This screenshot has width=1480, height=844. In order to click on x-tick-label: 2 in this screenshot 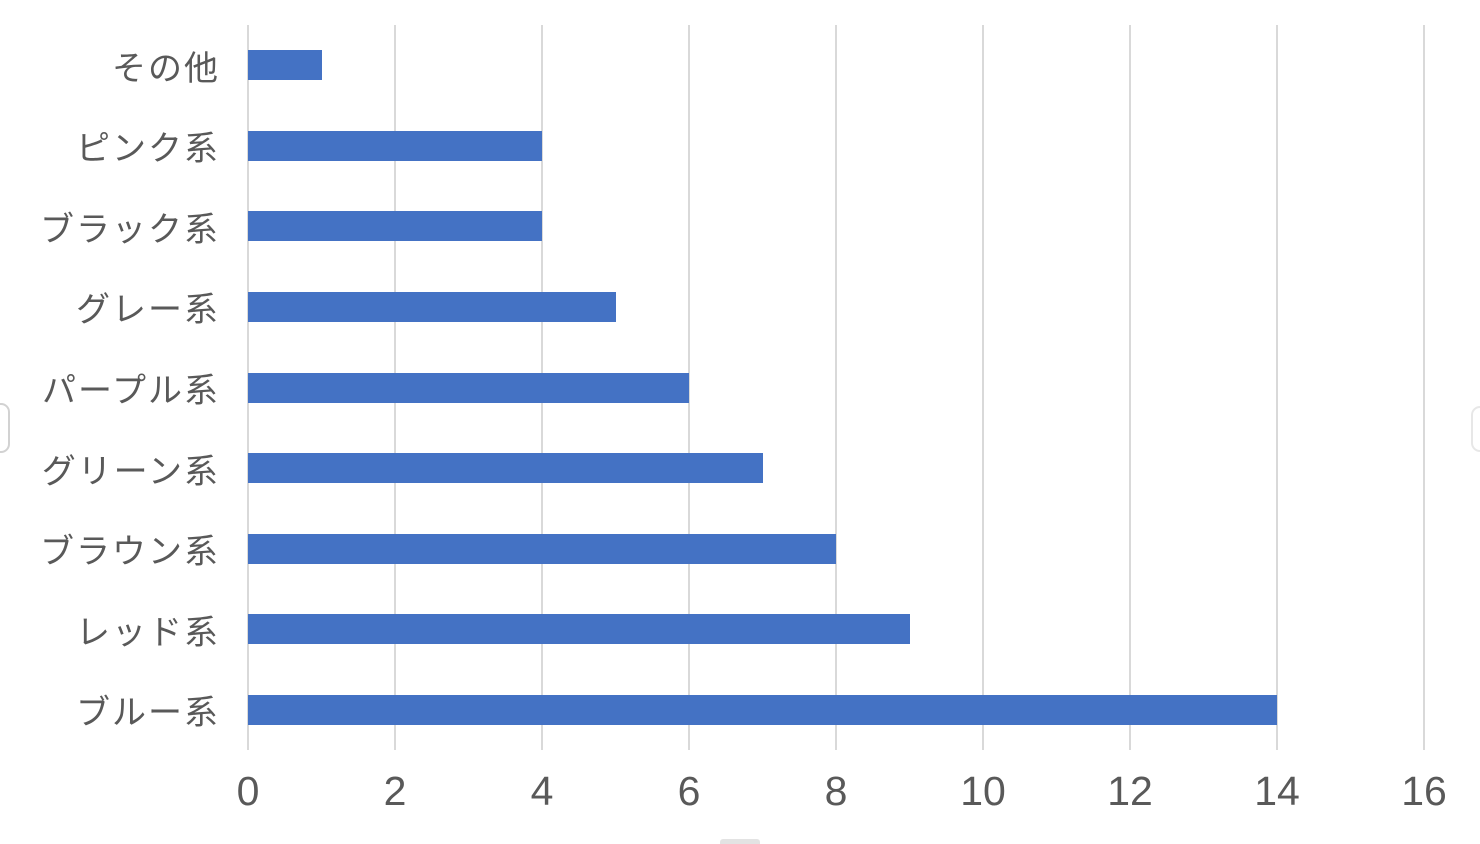, I will do `click(395, 791)`.